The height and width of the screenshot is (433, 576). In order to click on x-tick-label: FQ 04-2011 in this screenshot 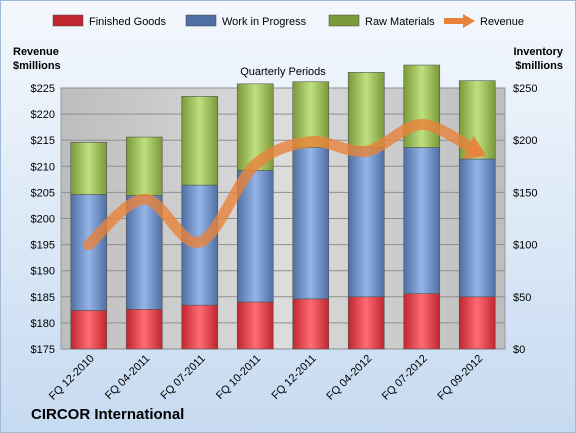, I will do `click(127, 377)`.